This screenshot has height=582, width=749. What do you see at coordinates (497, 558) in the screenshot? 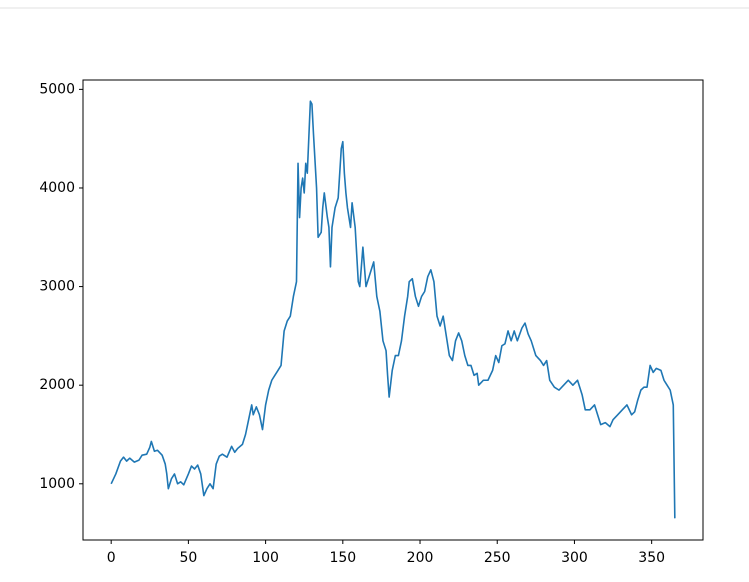
I see `x-tick-label: 250` at bounding box center [497, 558].